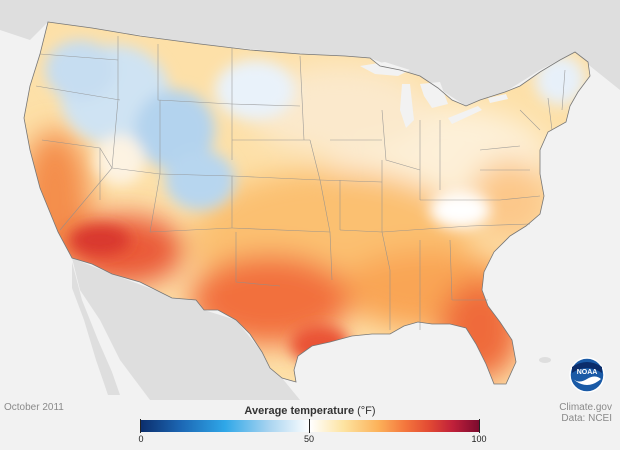 The width and height of the screenshot is (620, 450). Describe the element at coordinates (434, 95) in the screenshot. I see `lake-huron` at that location.